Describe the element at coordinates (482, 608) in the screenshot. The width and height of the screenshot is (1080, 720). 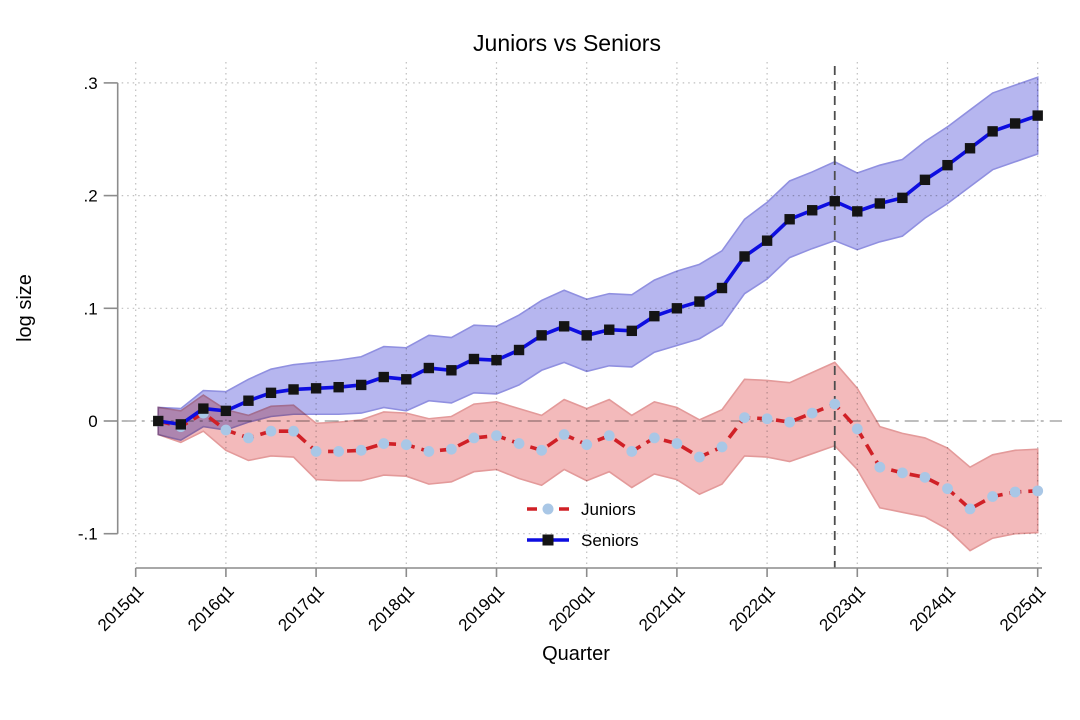
I see `x-tick-label: 2019q1` at that location.